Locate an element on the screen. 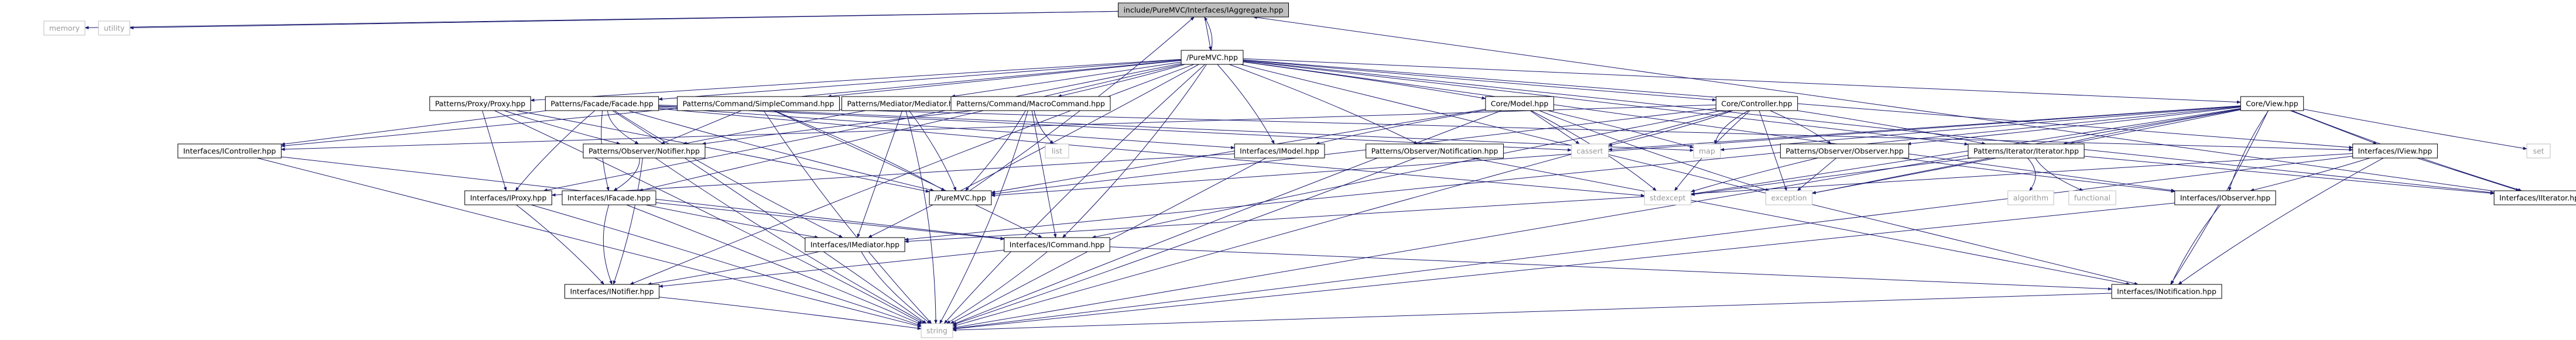  node-puremvc2: /PureMVC.hpp is located at coordinates (961, 197).